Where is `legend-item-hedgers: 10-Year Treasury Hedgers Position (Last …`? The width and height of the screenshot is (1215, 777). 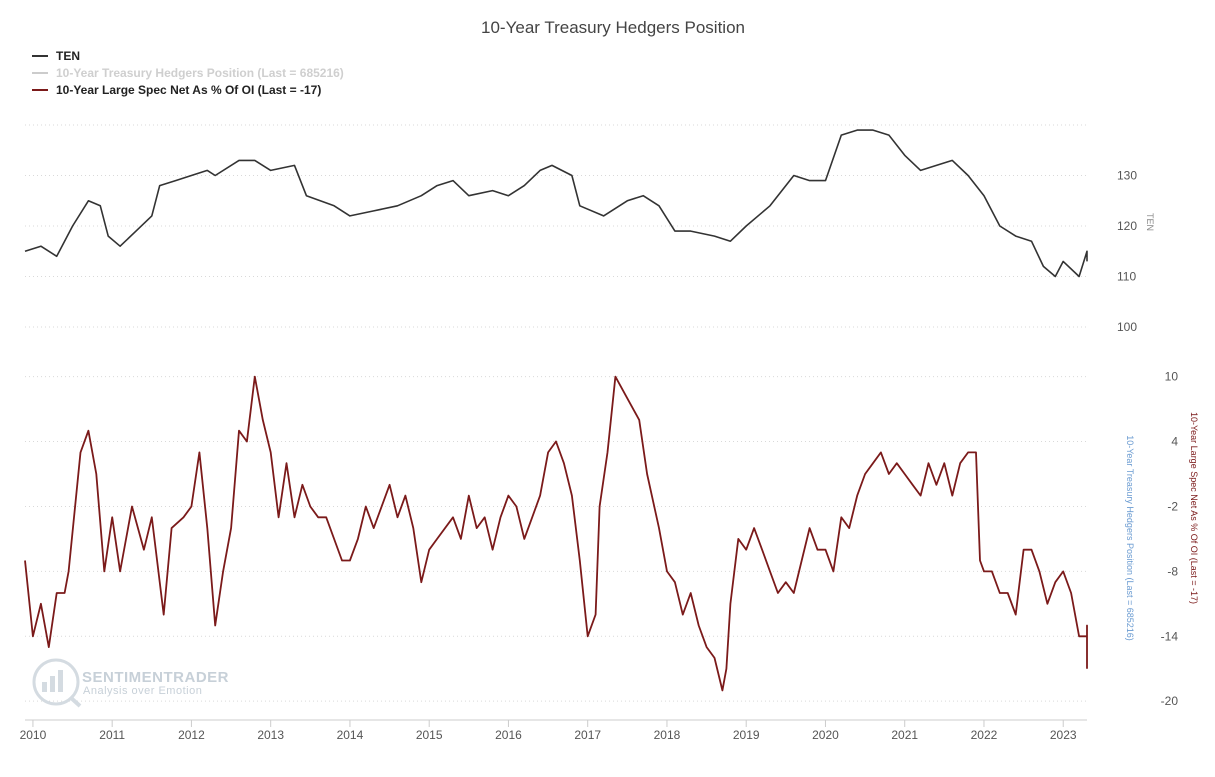 legend-item-hedgers: 10-Year Treasury Hedgers Position (Last … is located at coordinates (200, 73).